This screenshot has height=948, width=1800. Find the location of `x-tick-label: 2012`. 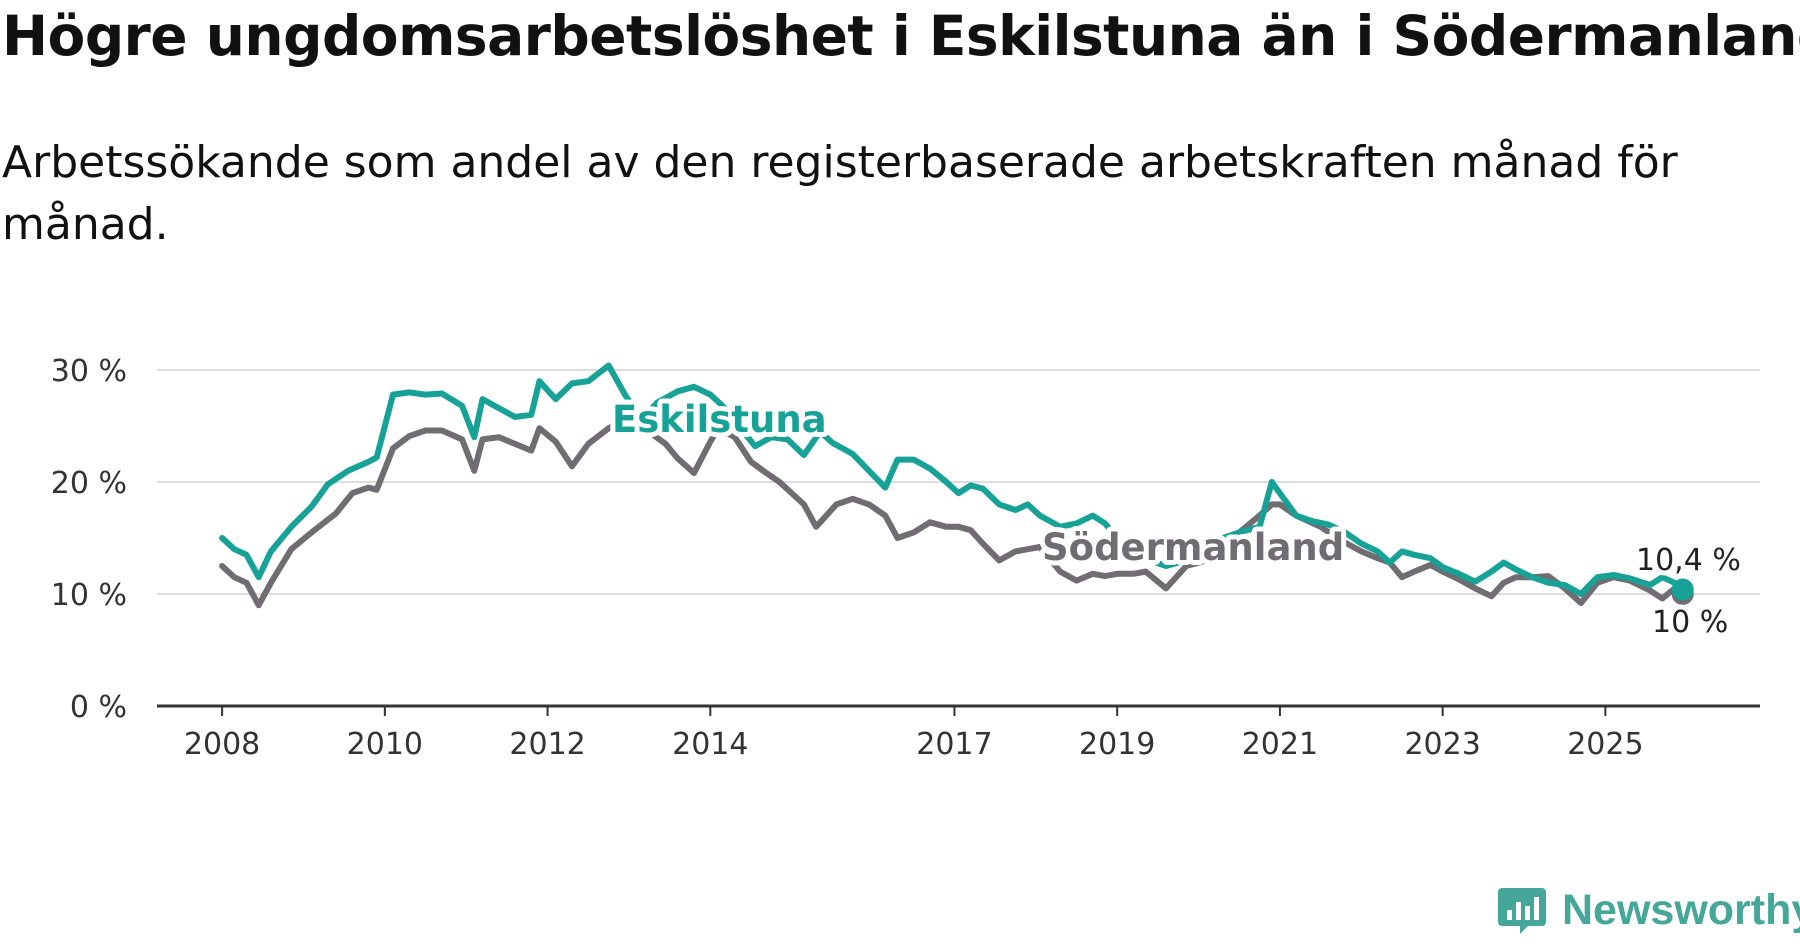

x-tick-label: 2012 is located at coordinates (547, 744).